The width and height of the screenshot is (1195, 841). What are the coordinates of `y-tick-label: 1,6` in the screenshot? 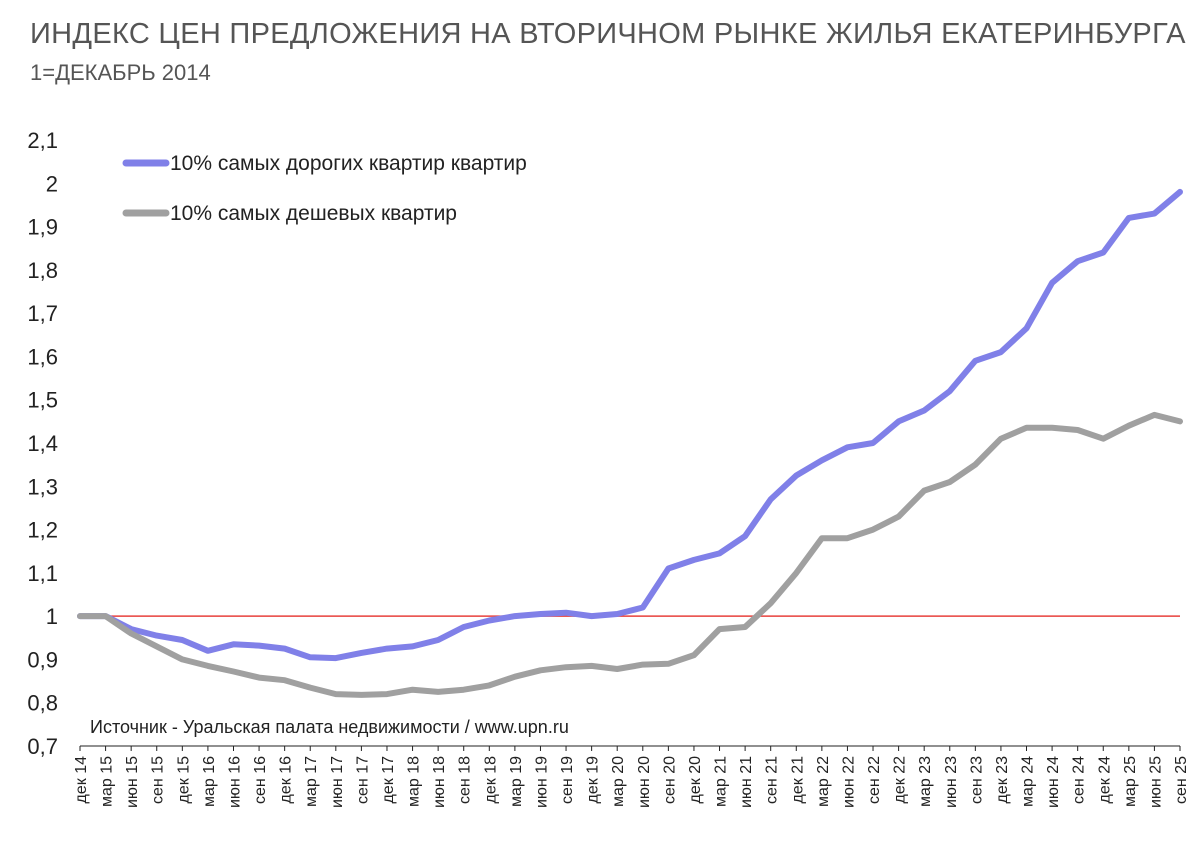 It's located at (42, 356).